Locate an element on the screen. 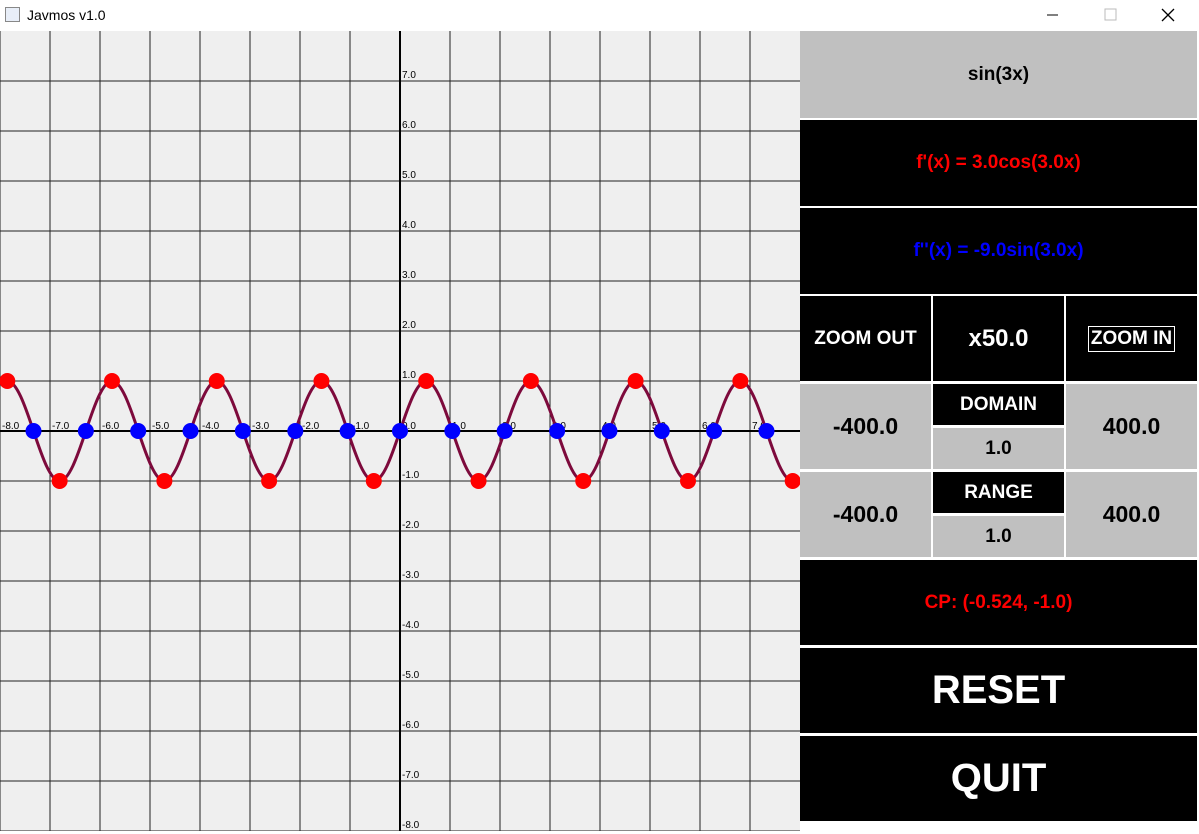 This screenshot has height=834, width=1199. window-controls is located at coordinates (1111, 15).